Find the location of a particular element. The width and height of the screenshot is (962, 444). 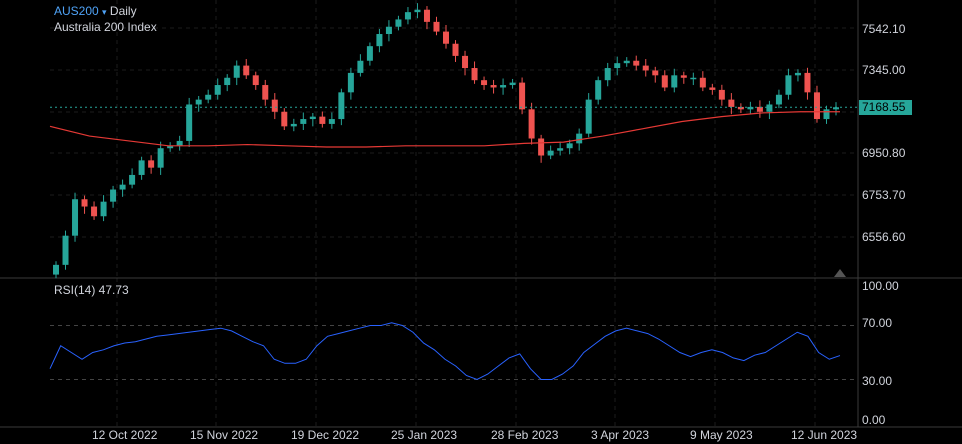

price-axis-label: 6753.70 is located at coordinates (884, 195).